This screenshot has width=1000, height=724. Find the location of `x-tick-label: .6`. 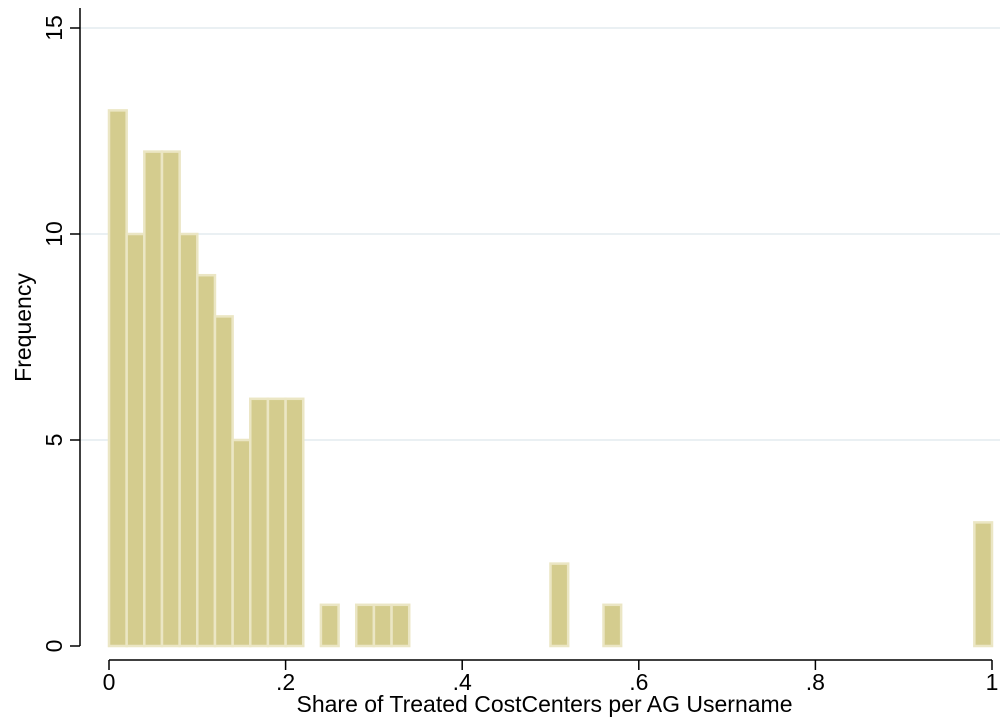

x-tick-label: .6 is located at coordinates (638, 682).